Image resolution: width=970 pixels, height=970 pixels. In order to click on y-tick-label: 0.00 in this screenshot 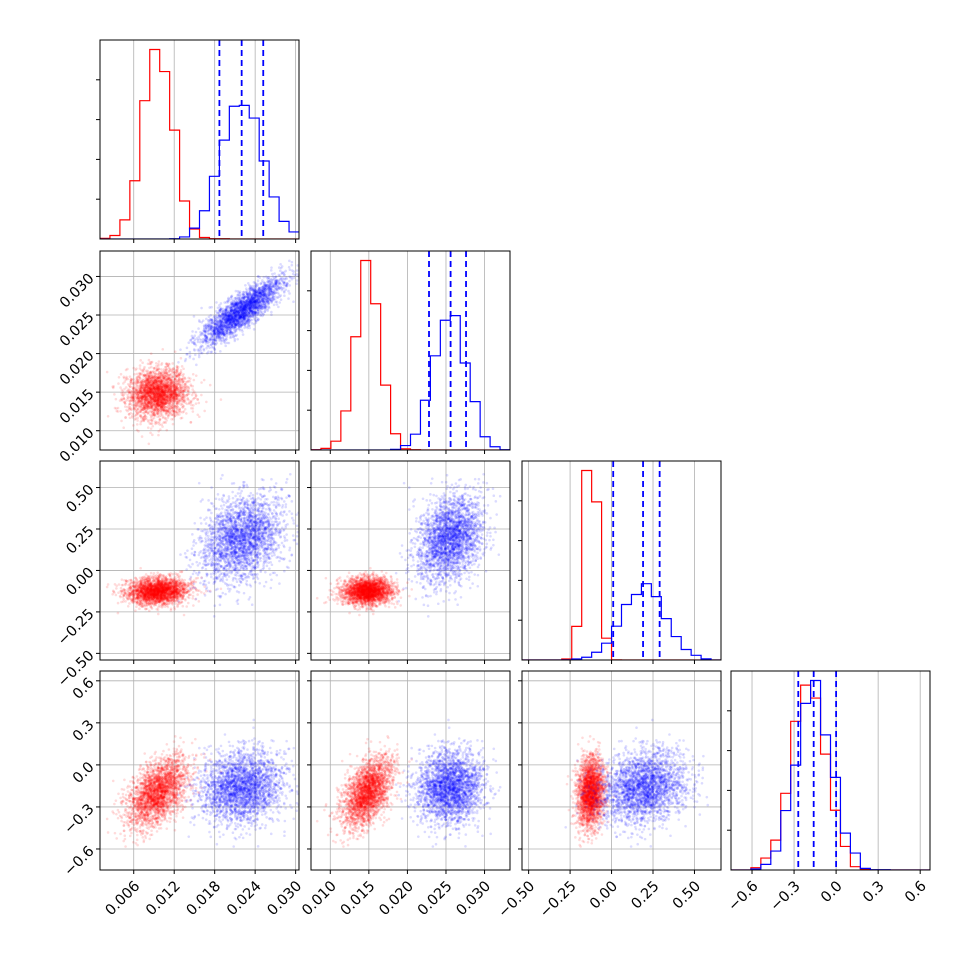, I will do `click(81, 582)`.